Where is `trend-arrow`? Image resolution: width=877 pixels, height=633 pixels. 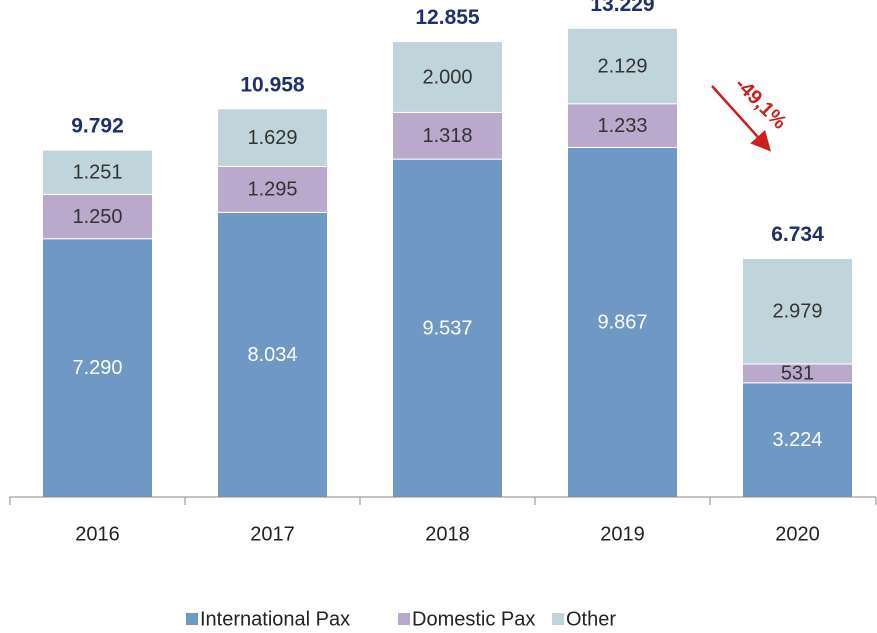
trend-arrow is located at coordinates (741, 118).